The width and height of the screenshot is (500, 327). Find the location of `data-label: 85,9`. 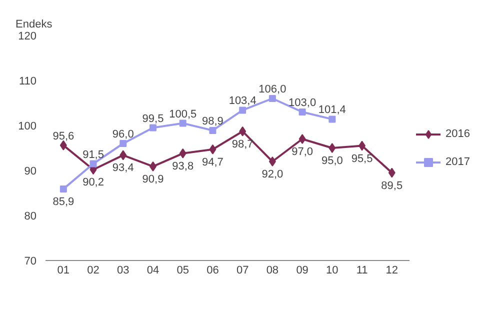

data-label: 85,9 is located at coordinates (63, 202).